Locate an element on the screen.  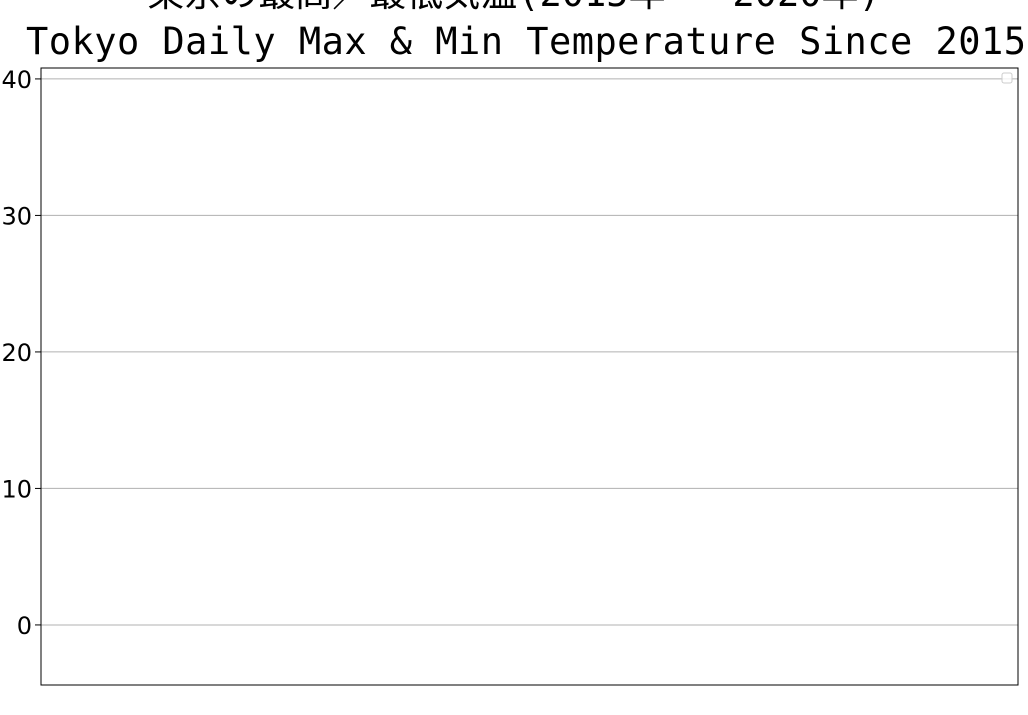
y-tick-label: 10 is located at coordinates (16, 489).